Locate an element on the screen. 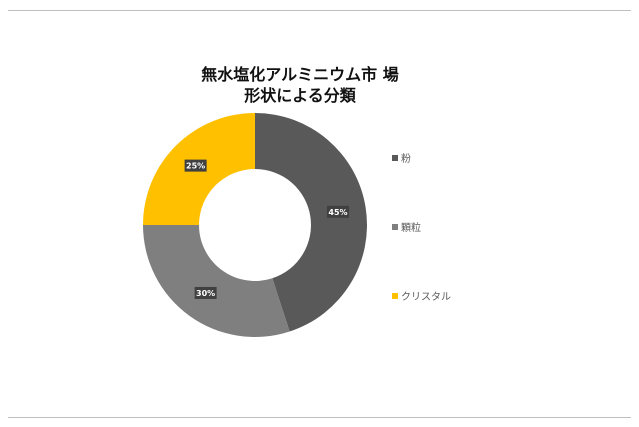  legend-item-granule: 顆粒 is located at coordinates (406, 226).